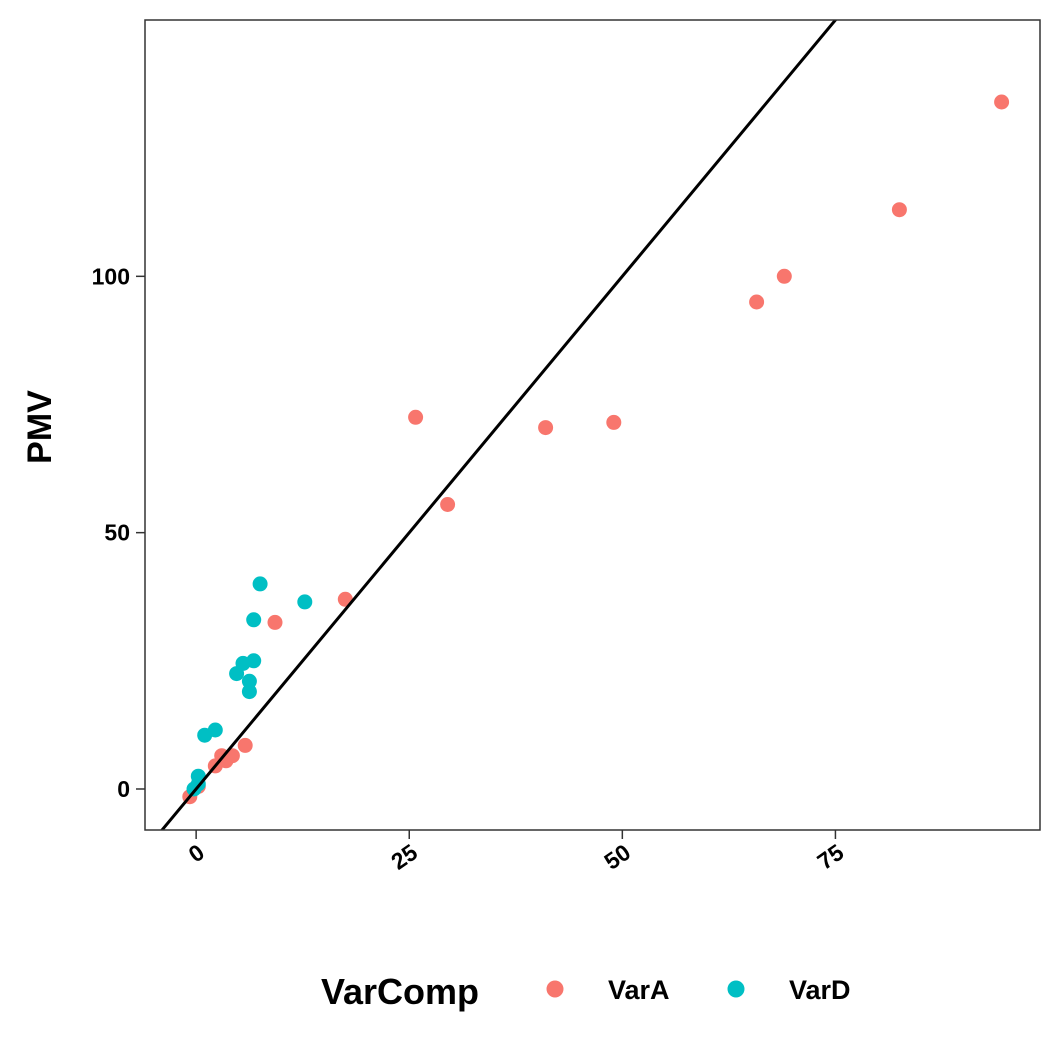 The image size is (1062, 1062). I want to click on legend-items: VarA VarD, so click(698, 990).